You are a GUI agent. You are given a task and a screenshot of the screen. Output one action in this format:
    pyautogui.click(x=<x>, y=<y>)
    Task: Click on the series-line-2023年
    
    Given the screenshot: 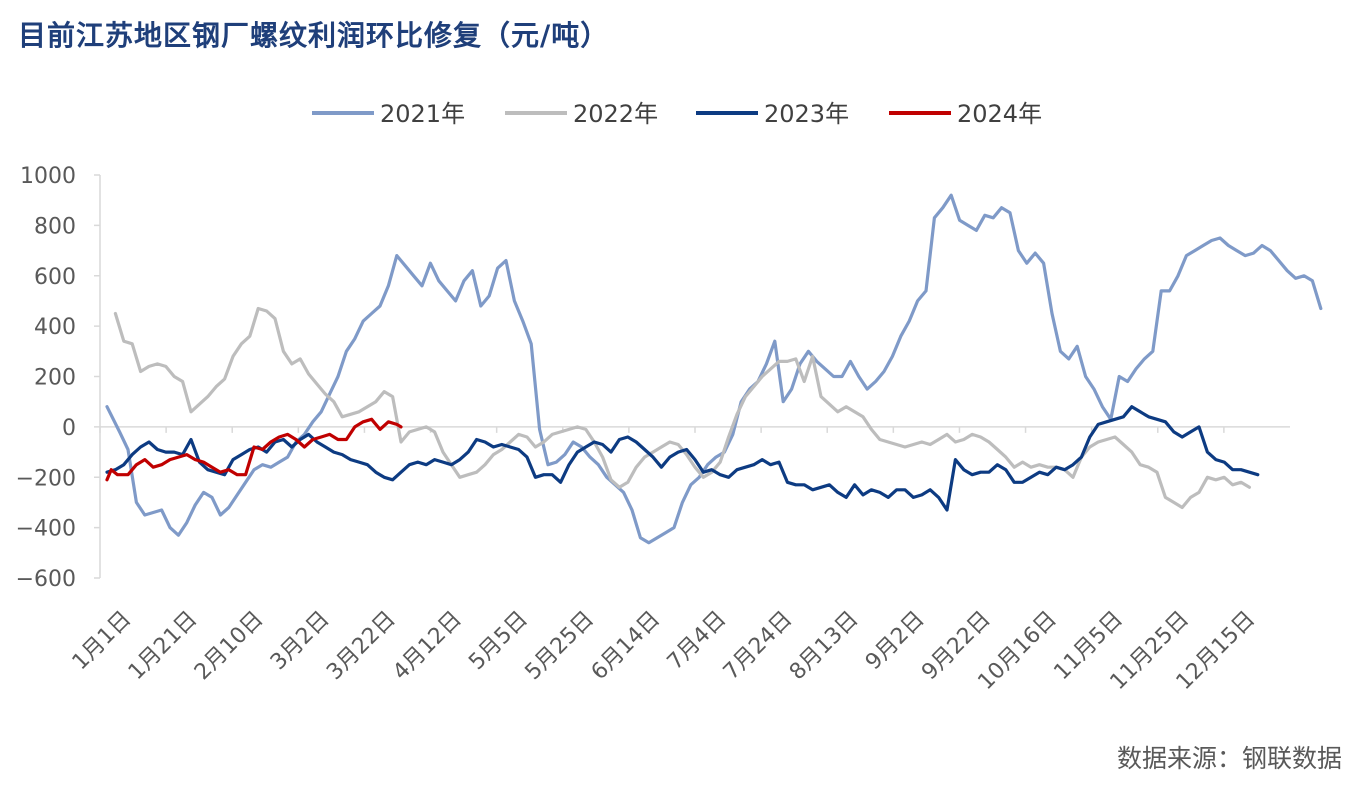 What is the action you would take?
    pyautogui.click(x=682, y=458)
    